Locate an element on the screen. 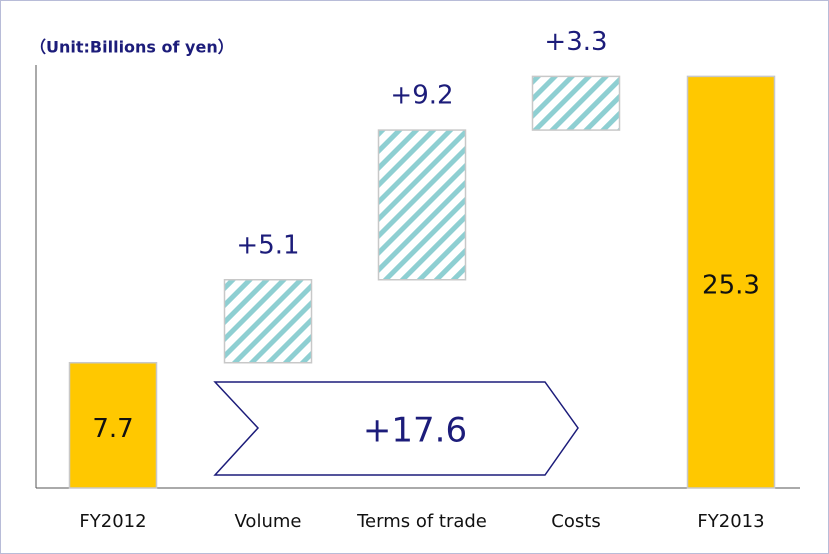 The height and width of the screenshot is (554, 829). value-label: +9.2 is located at coordinates (421, 96).